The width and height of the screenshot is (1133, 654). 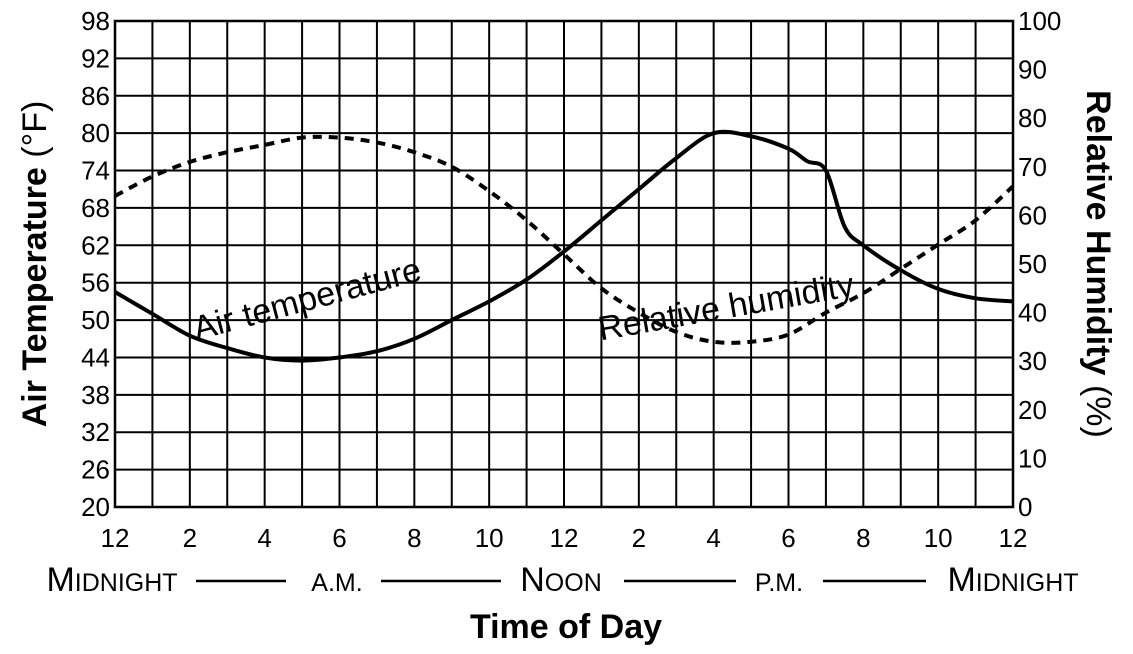 I want to click on series-label-relative-humidity: Relative humidity, so click(x=726, y=307).